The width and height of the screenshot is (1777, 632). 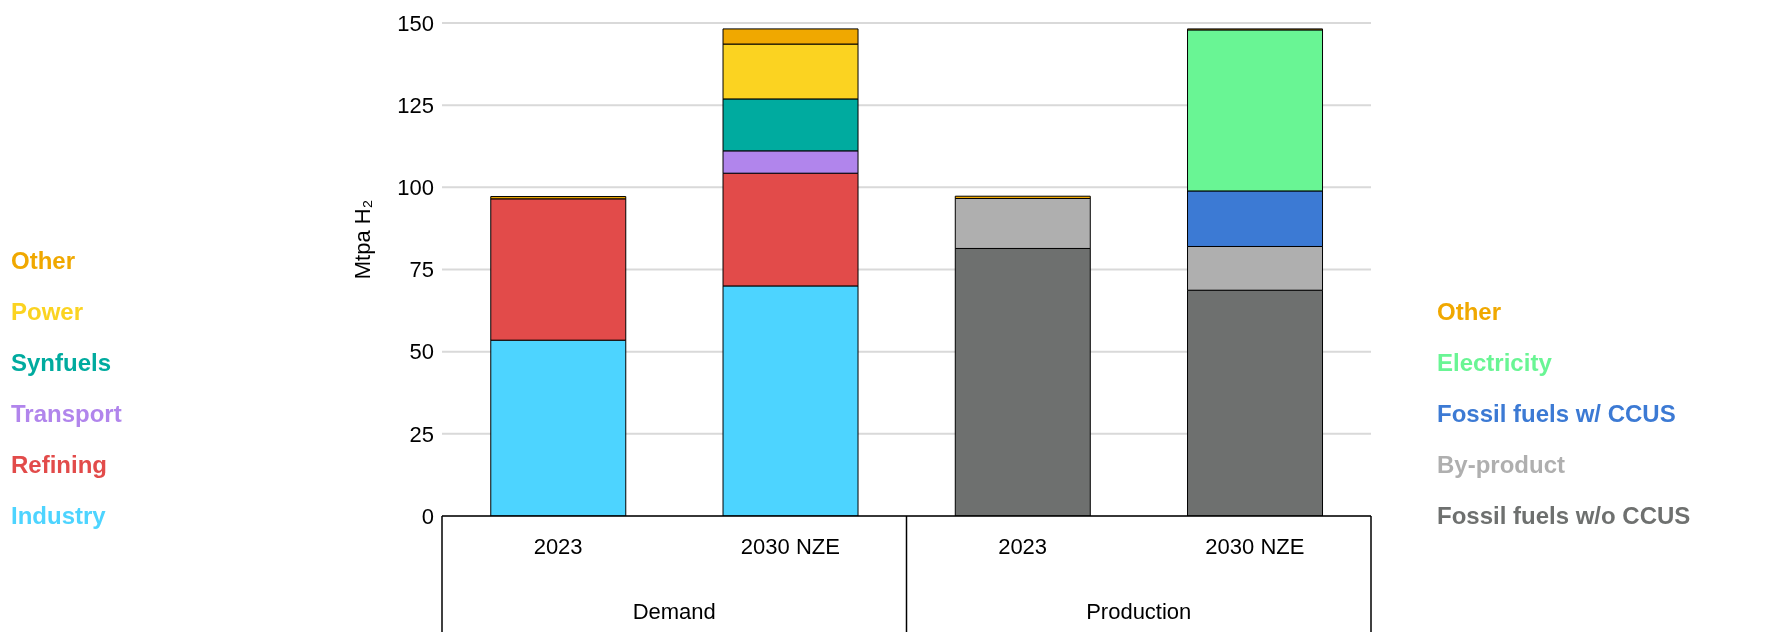 What do you see at coordinates (421, 352) in the screenshot?
I see `y-tick-label: 50` at bounding box center [421, 352].